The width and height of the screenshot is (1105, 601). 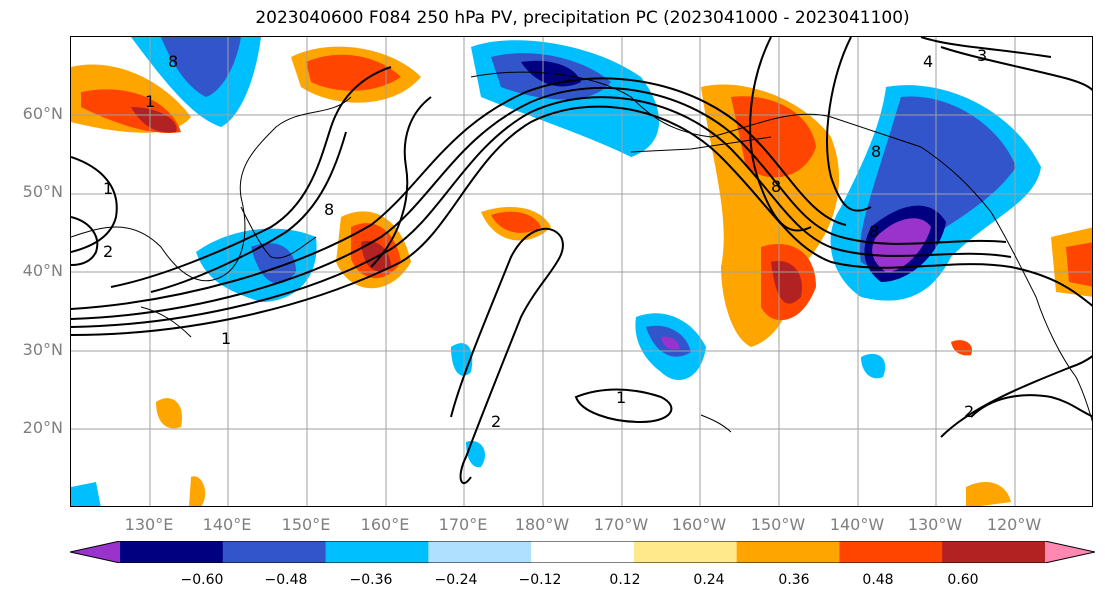 What do you see at coordinates (625, 580) in the screenshot?
I see `colorbar-tick-label: 0.12` at bounding box center [625, 580].